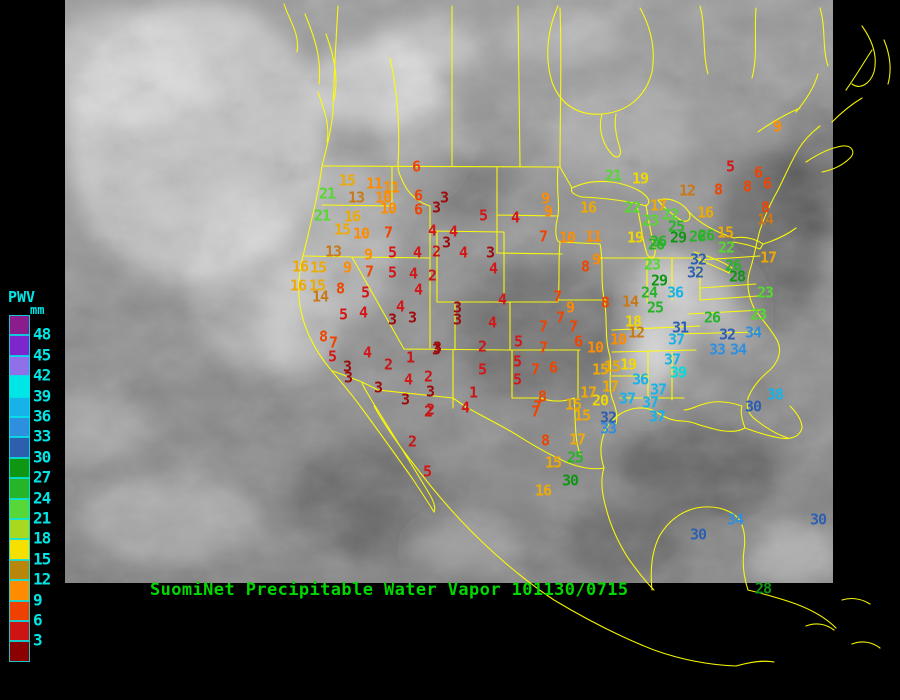 This screenshot has height=700, width=900. Describe the element at coordinates (735, 519) in the screenshot. I see `station-value: 34` at that location.